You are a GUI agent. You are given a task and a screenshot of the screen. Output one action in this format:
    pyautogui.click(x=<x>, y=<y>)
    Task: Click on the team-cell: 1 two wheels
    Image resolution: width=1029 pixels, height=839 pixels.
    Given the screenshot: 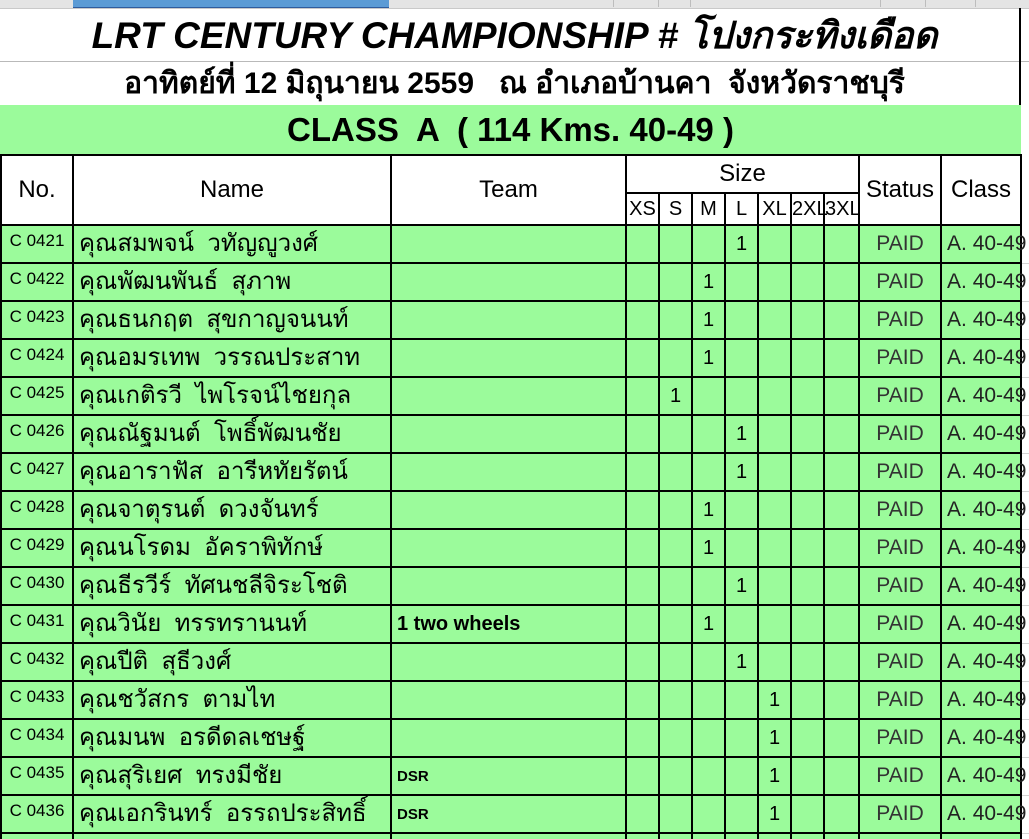 What is the action you would take?
    pyautogui.click(x=508, y=624)
    